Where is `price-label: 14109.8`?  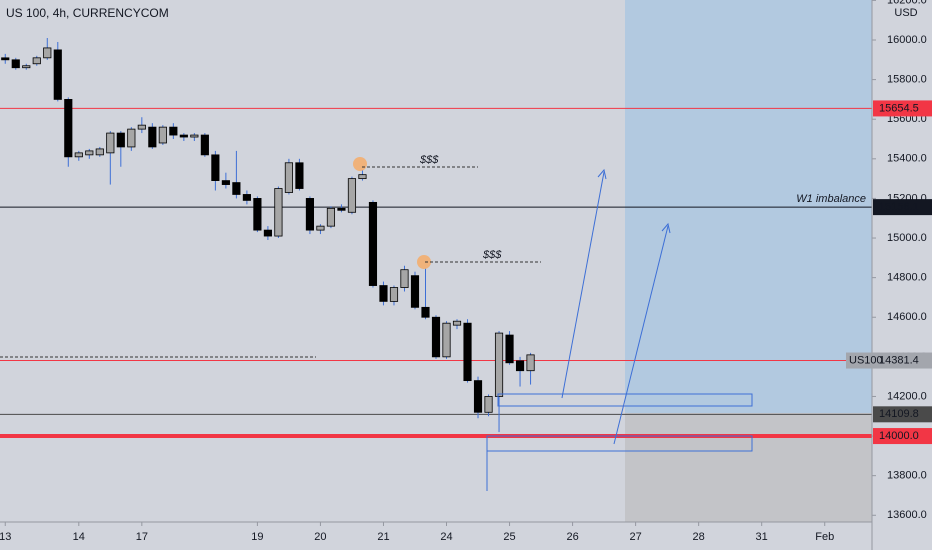 price-label: 14109.8 is located at coordinates (899, 414).